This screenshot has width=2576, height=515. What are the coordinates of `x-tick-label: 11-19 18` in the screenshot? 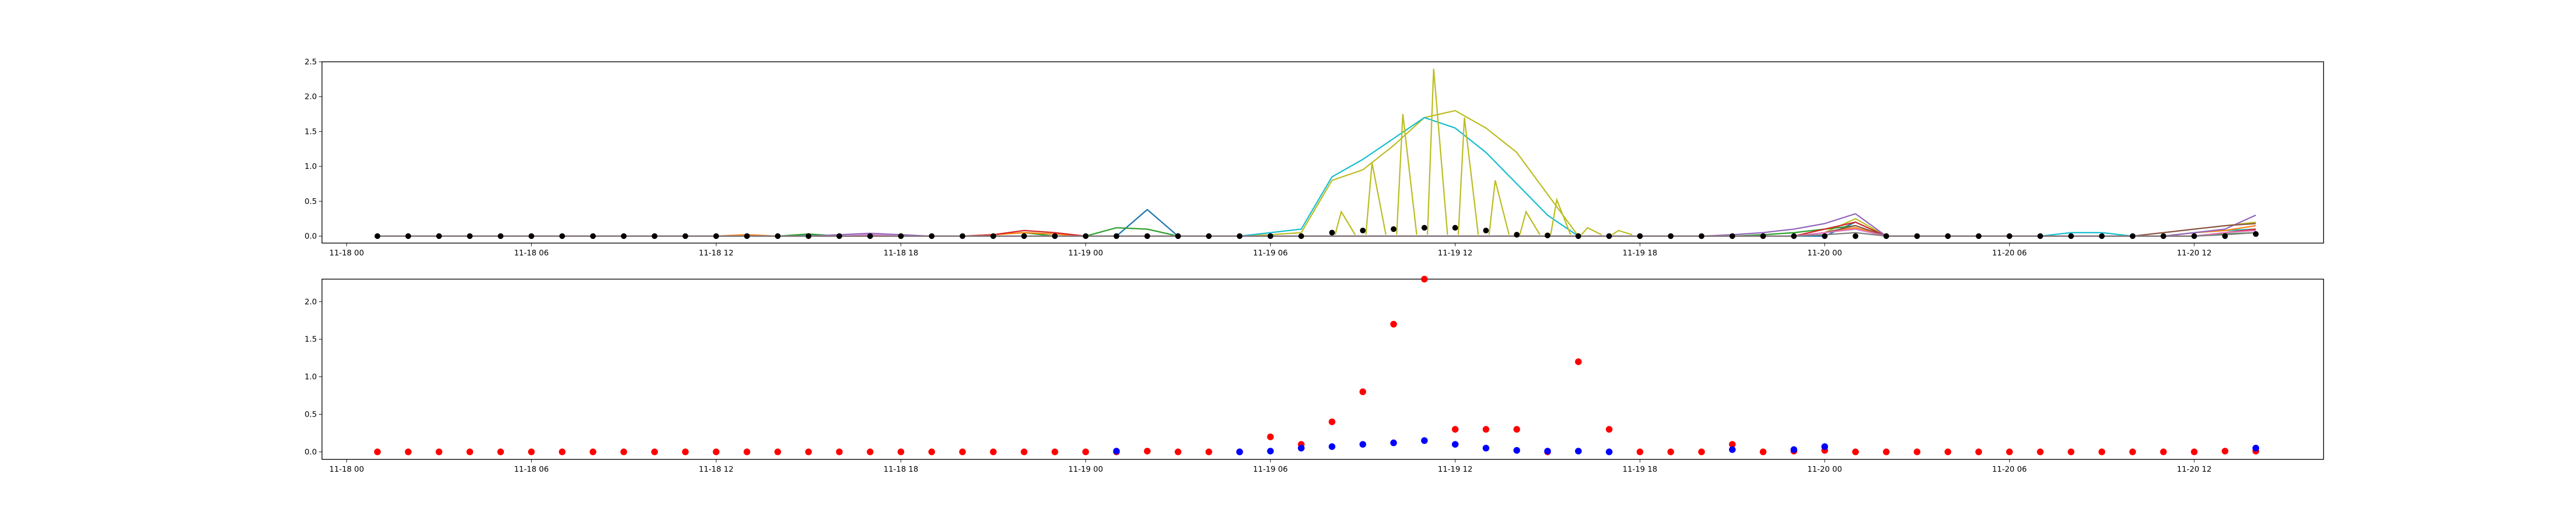 It's located at (1640, 469).